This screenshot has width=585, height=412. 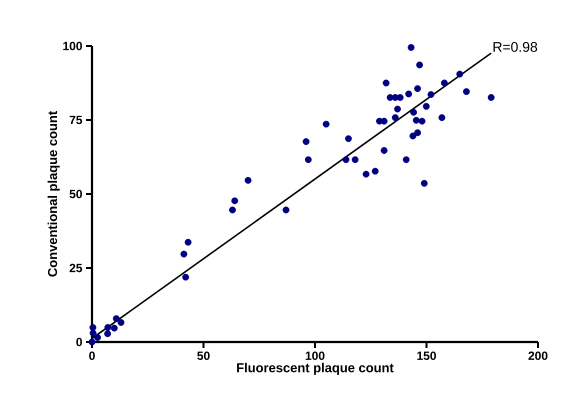 I want to click on y-tick-label: 25, so click(x=76, y=268).